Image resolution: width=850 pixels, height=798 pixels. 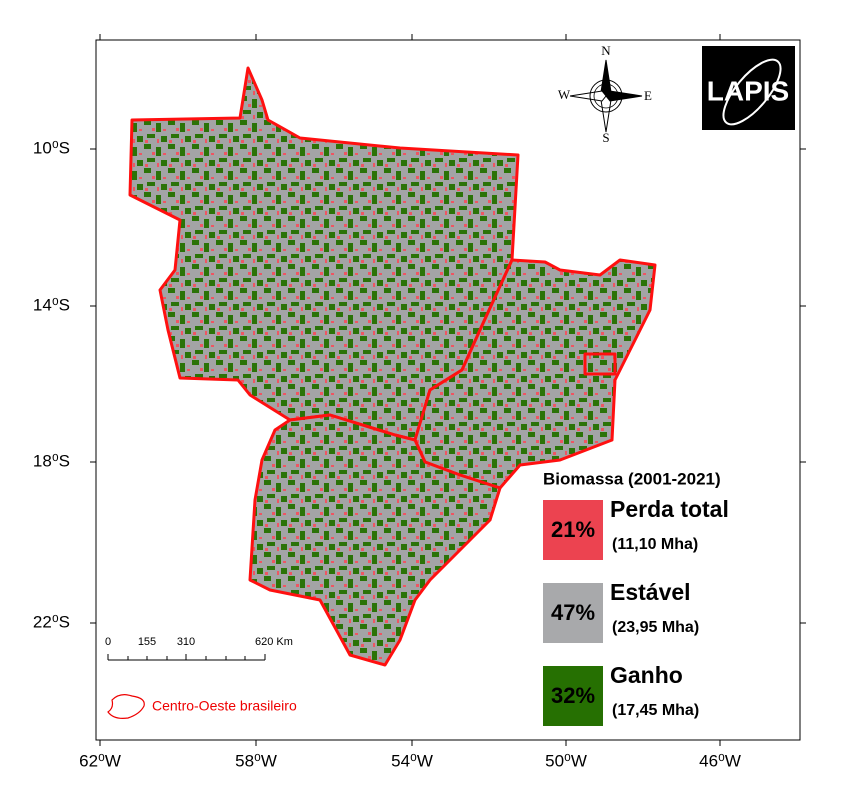 I want to click on scale-label: 310, so click(x=186, y=642).